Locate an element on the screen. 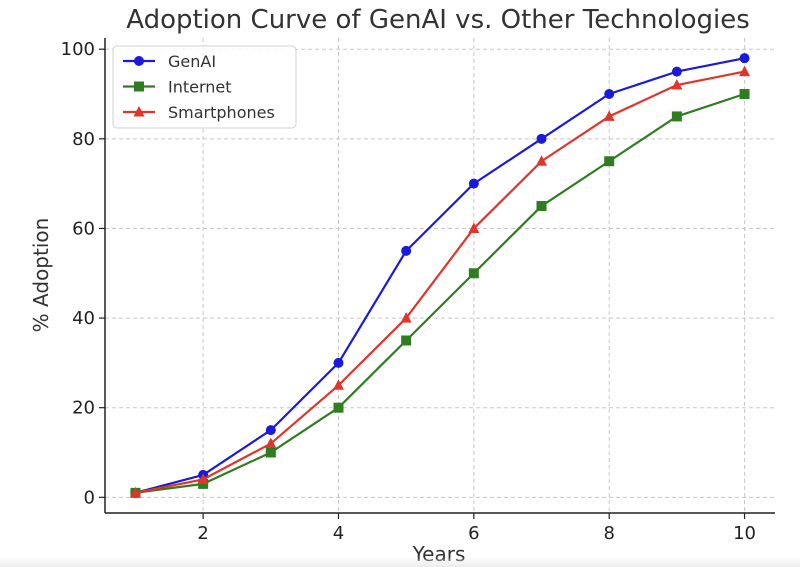  y-axis-label: % Adoption is located at coordinates (41, 275).